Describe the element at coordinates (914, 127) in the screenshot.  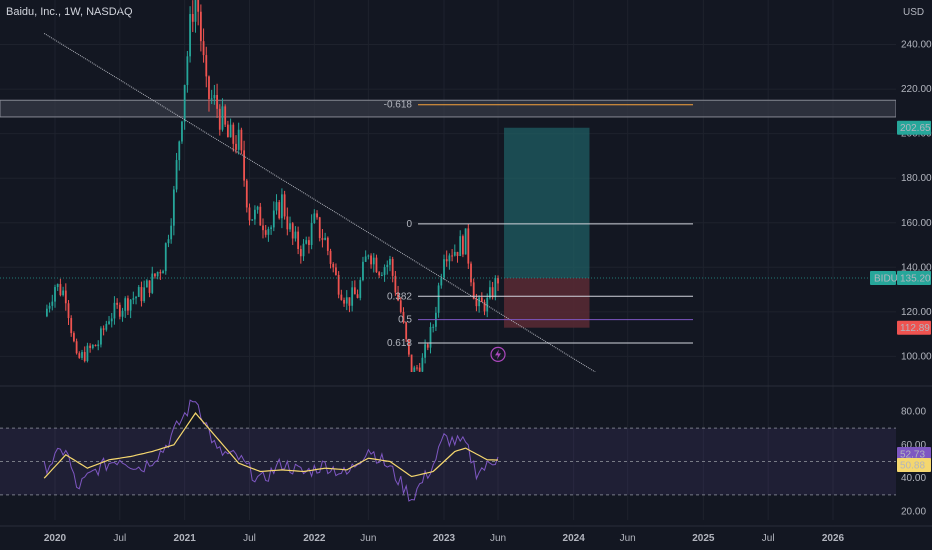
I see `price-tag-box` at that location.